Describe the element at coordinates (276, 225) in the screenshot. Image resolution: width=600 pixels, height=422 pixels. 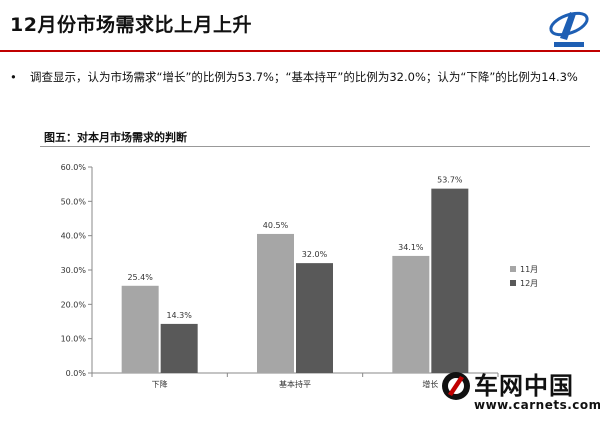
I see `data-label: 40.5%` at that location.